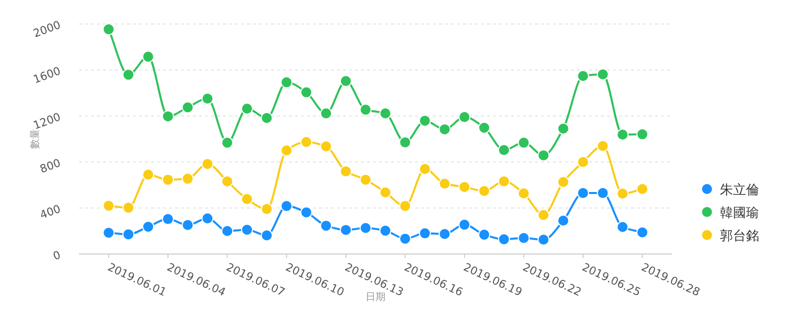  Describe the element at coordinates (35, 139) in the screenshot. I see `y-axis-title: 數量` at that location.